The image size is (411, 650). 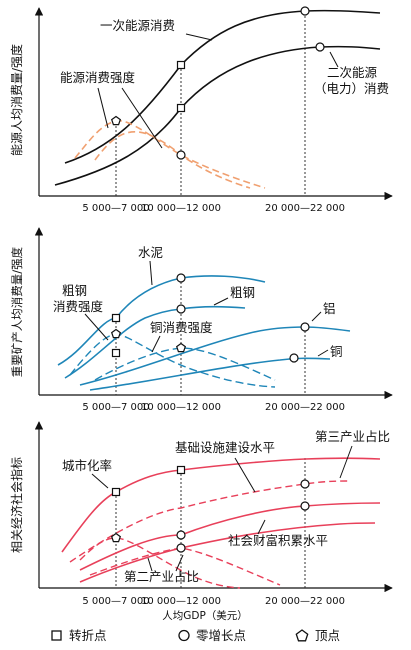 I want to click on legend-circle-icon, so click(x=184, y=635).